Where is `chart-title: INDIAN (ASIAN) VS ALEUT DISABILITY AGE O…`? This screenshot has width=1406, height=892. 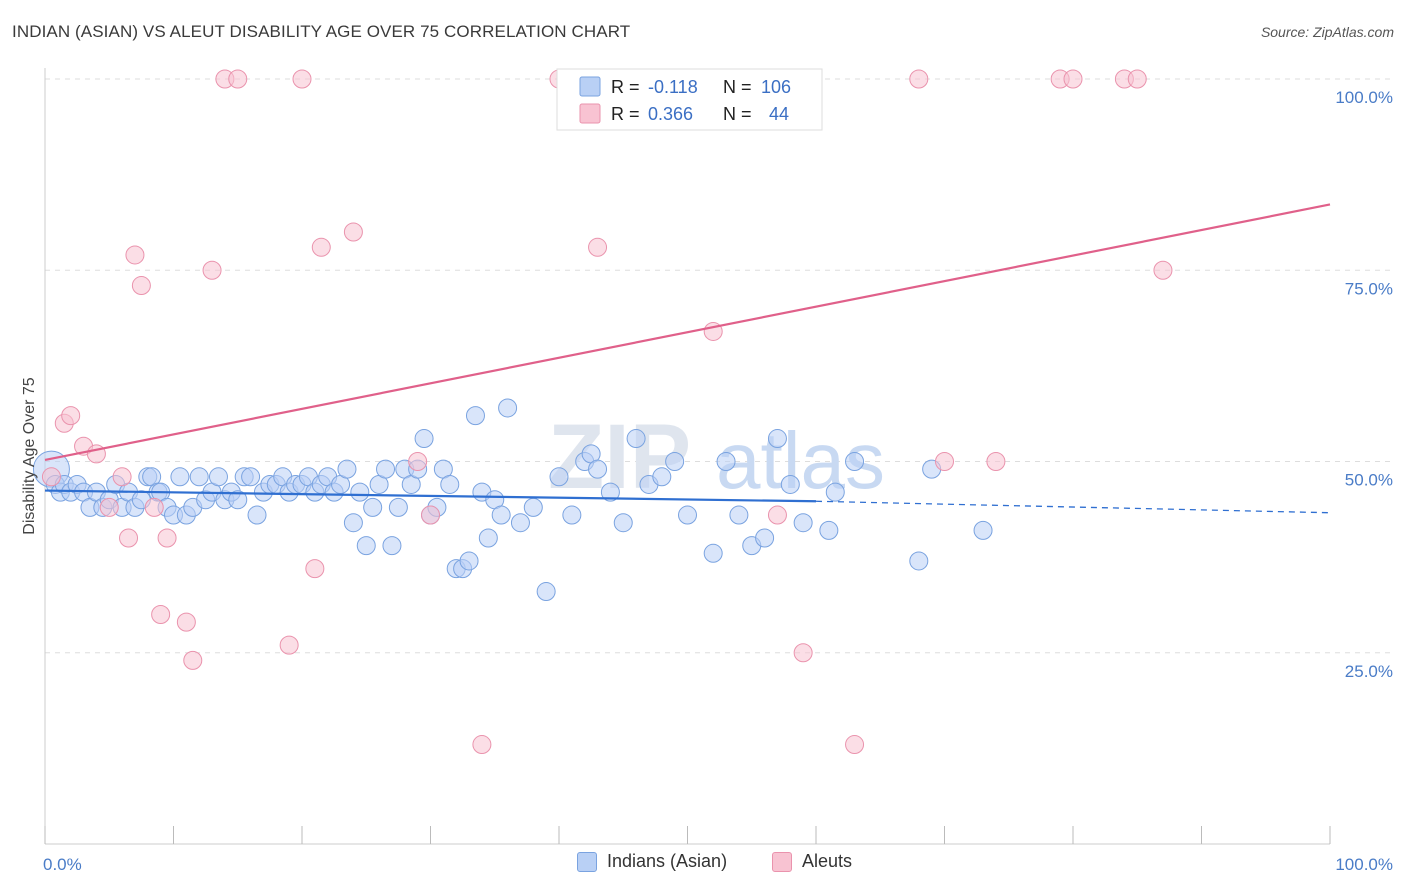
chart-title: INDIAN (ASIAN) VS ALEUT DISABILITY AGE O… is located at coordinates (321, 31).